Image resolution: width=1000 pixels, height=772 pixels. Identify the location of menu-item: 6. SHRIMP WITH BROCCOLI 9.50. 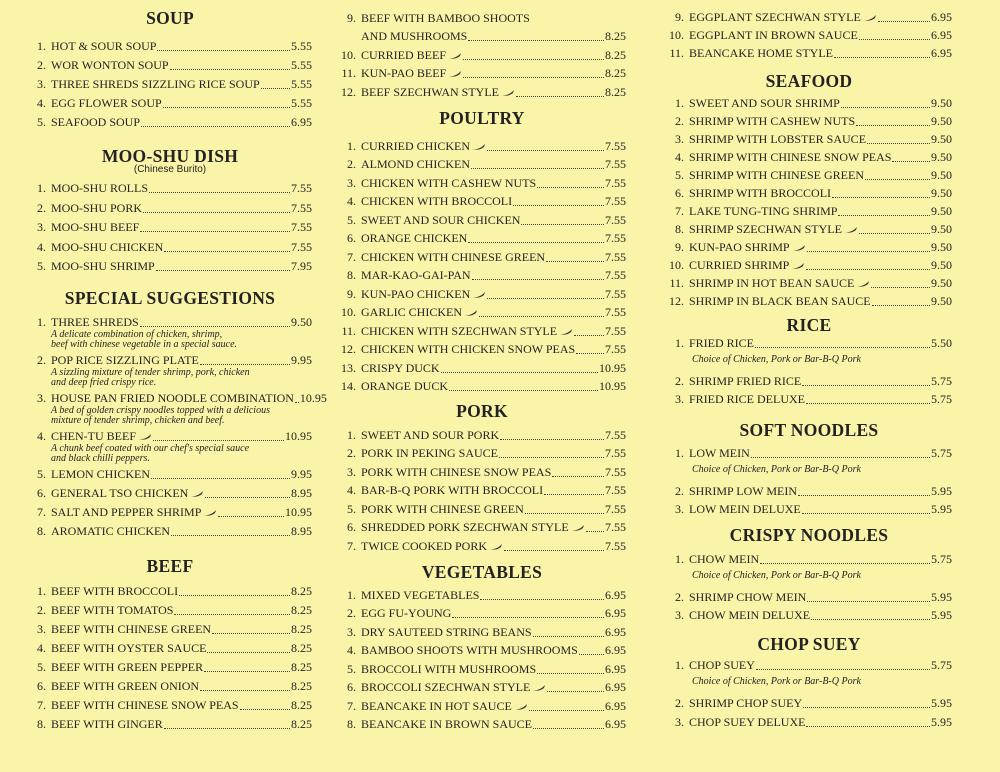
(809, 192).